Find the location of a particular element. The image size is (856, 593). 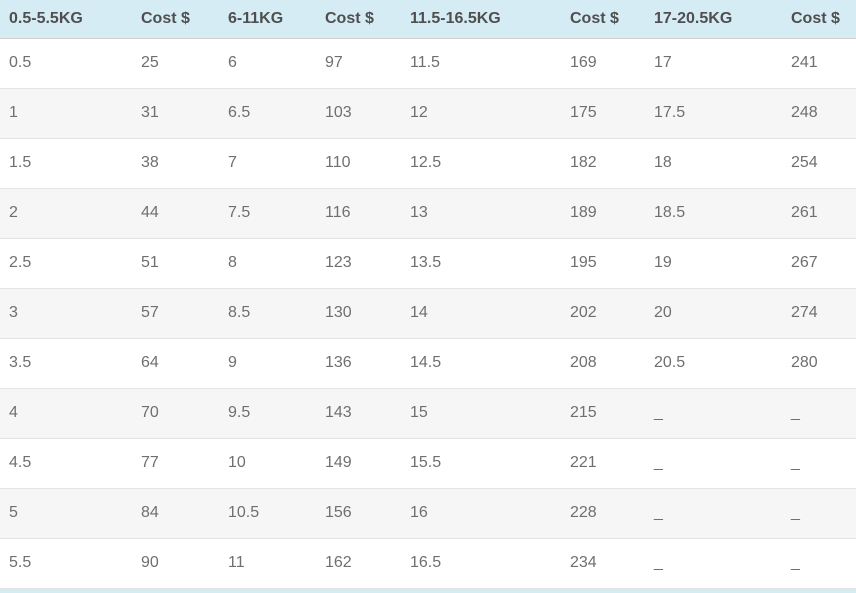

table-row: 1 31 6.5 103 12 175 17.5 248 is located at coordinates (428, 112).